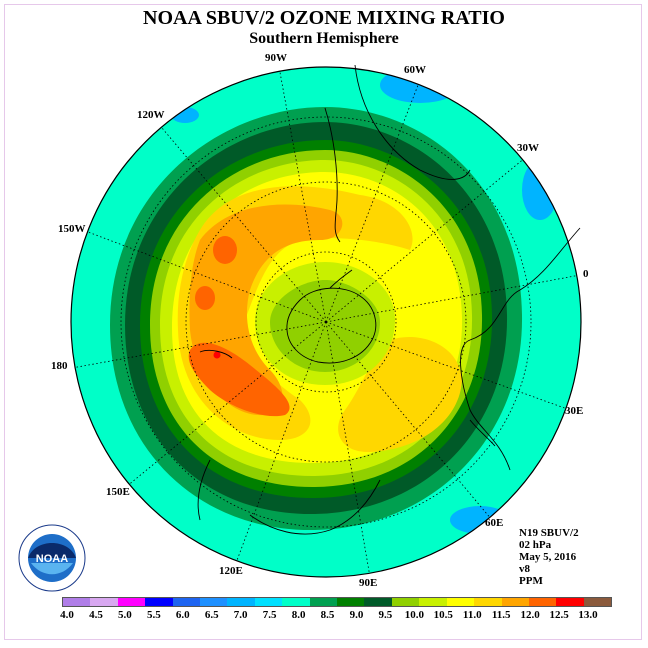 The width and height of the screenshot is (648, 648). What do you see at coordinates (588, 615) in the screenshot?
I see `colorbar-tick-label: 13.0` at bounding box center [588, 615].